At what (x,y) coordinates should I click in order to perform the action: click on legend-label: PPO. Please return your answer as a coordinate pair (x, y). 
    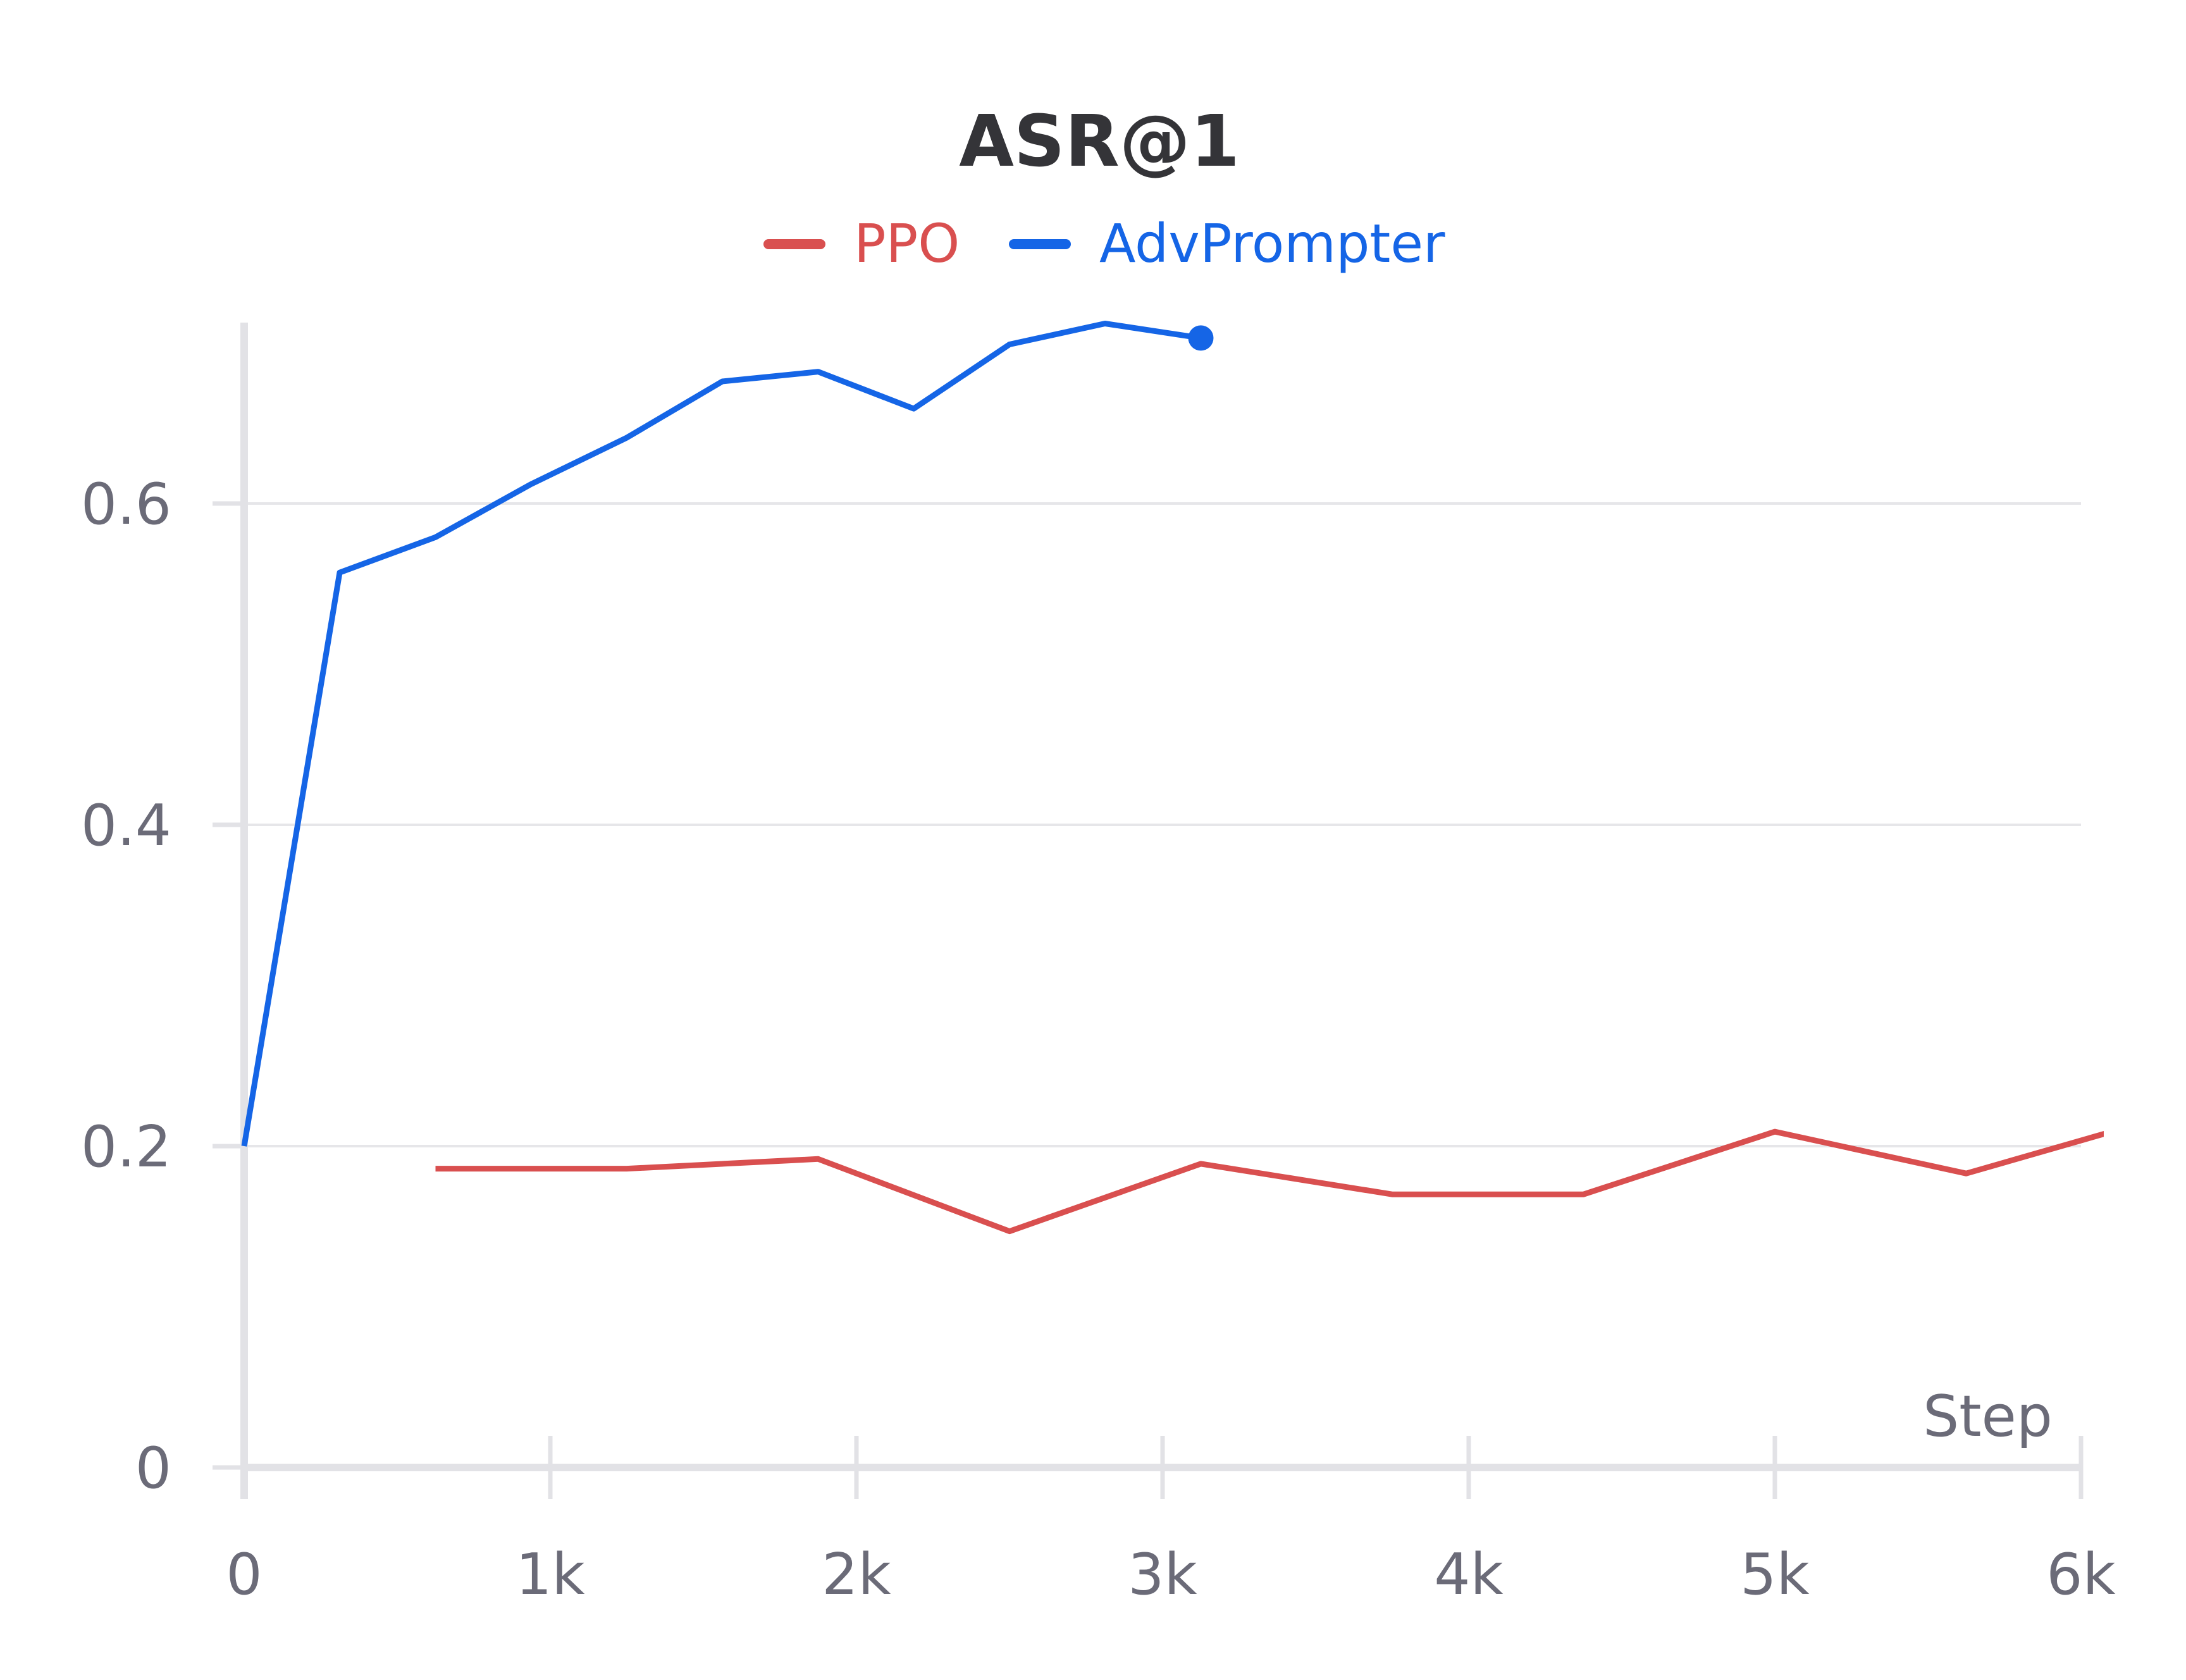
    Looking at the image, I should click on (907, 244).